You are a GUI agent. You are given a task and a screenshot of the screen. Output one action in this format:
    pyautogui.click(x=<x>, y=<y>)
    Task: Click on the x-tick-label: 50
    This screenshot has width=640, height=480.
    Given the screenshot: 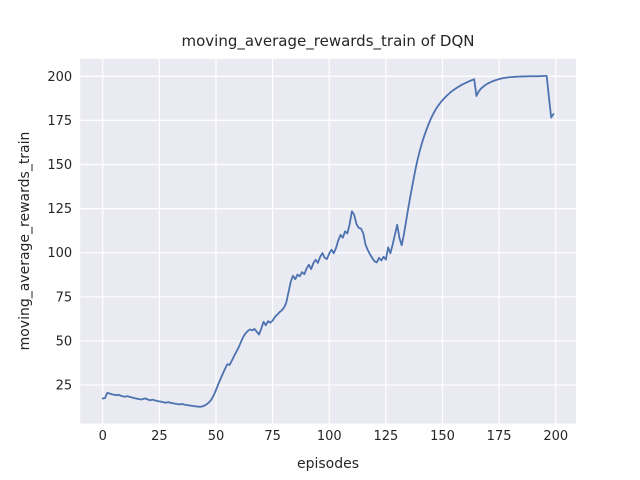 What is the action you would take?
    pyautogui.click(x=216, y=436)
    